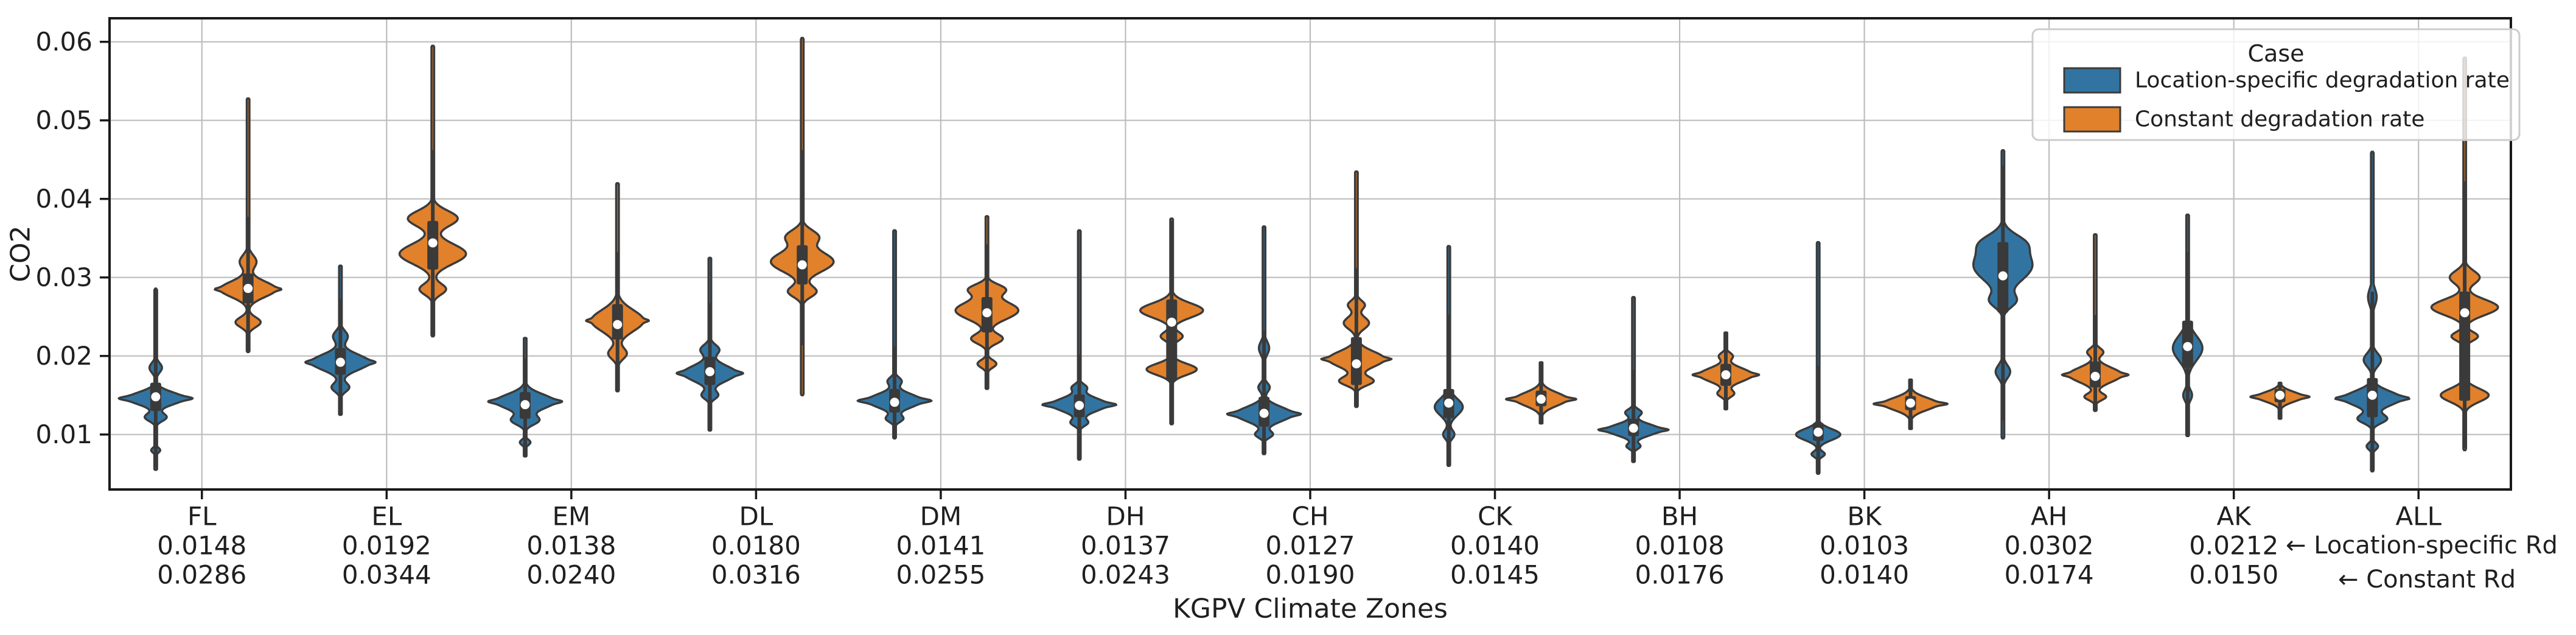  What do you see at coordinates (940, 546) in the screenshot?
I see `rd-location-specific-DM: 0.0141` at bounding box center [940, 546].